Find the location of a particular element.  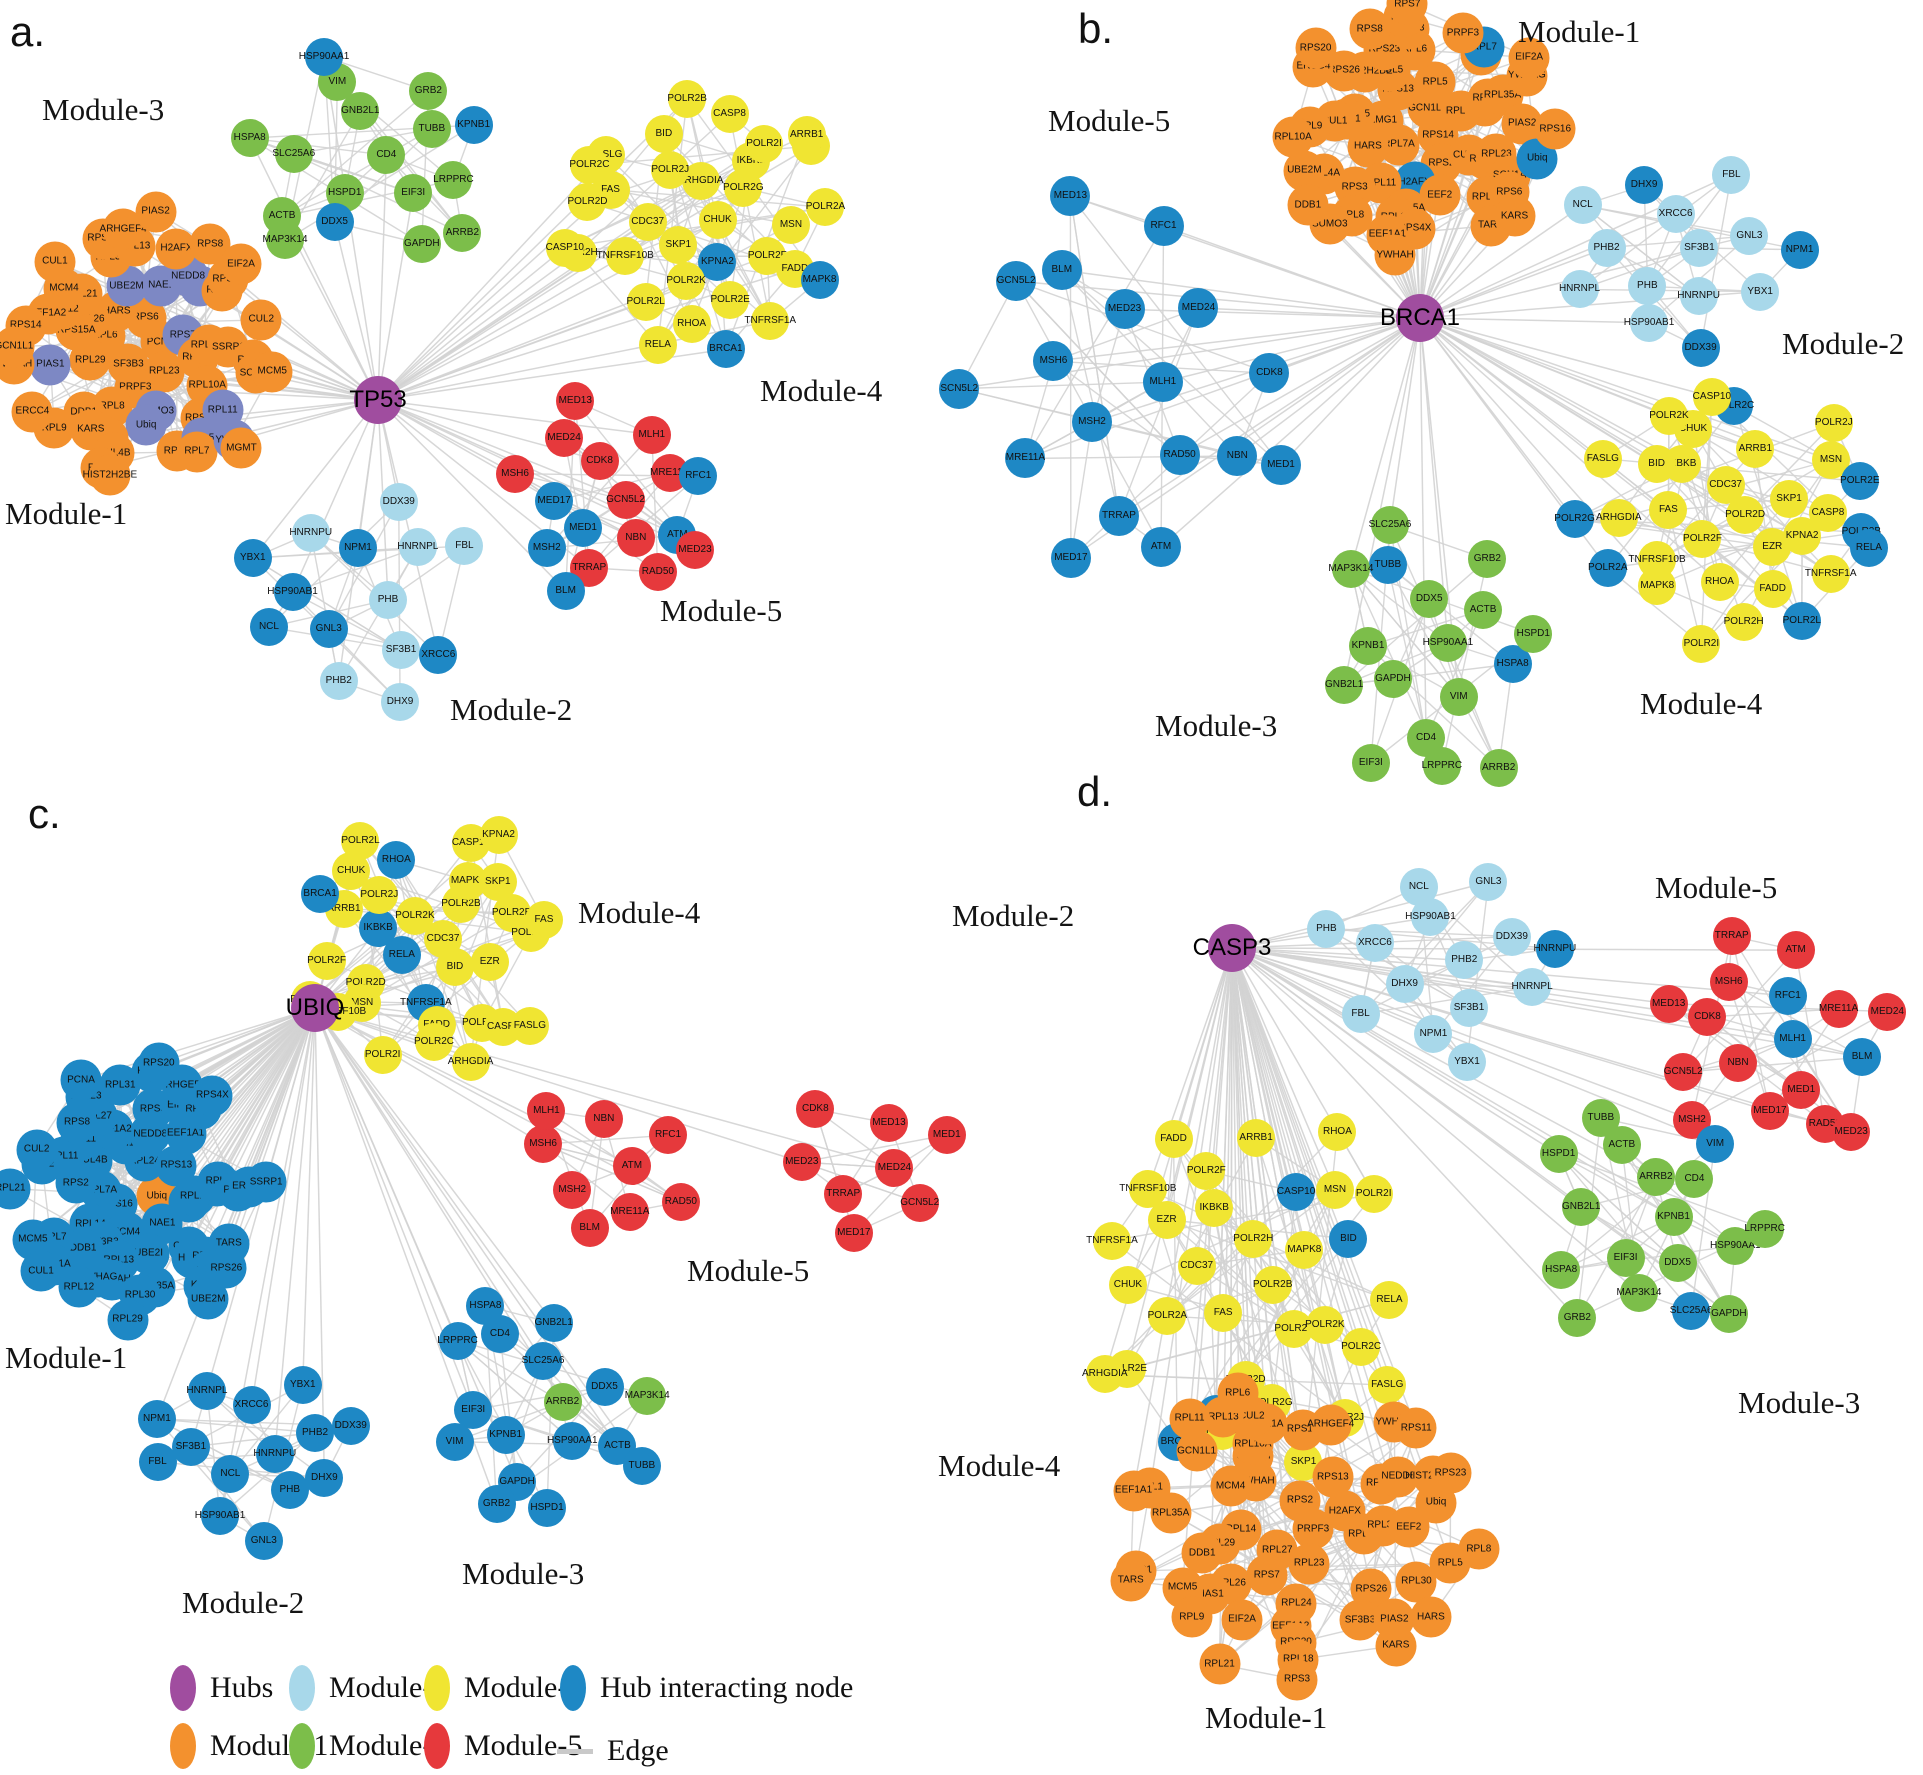

node-hnrnpu: HNRNPU is located at coordinates (274, 1453).